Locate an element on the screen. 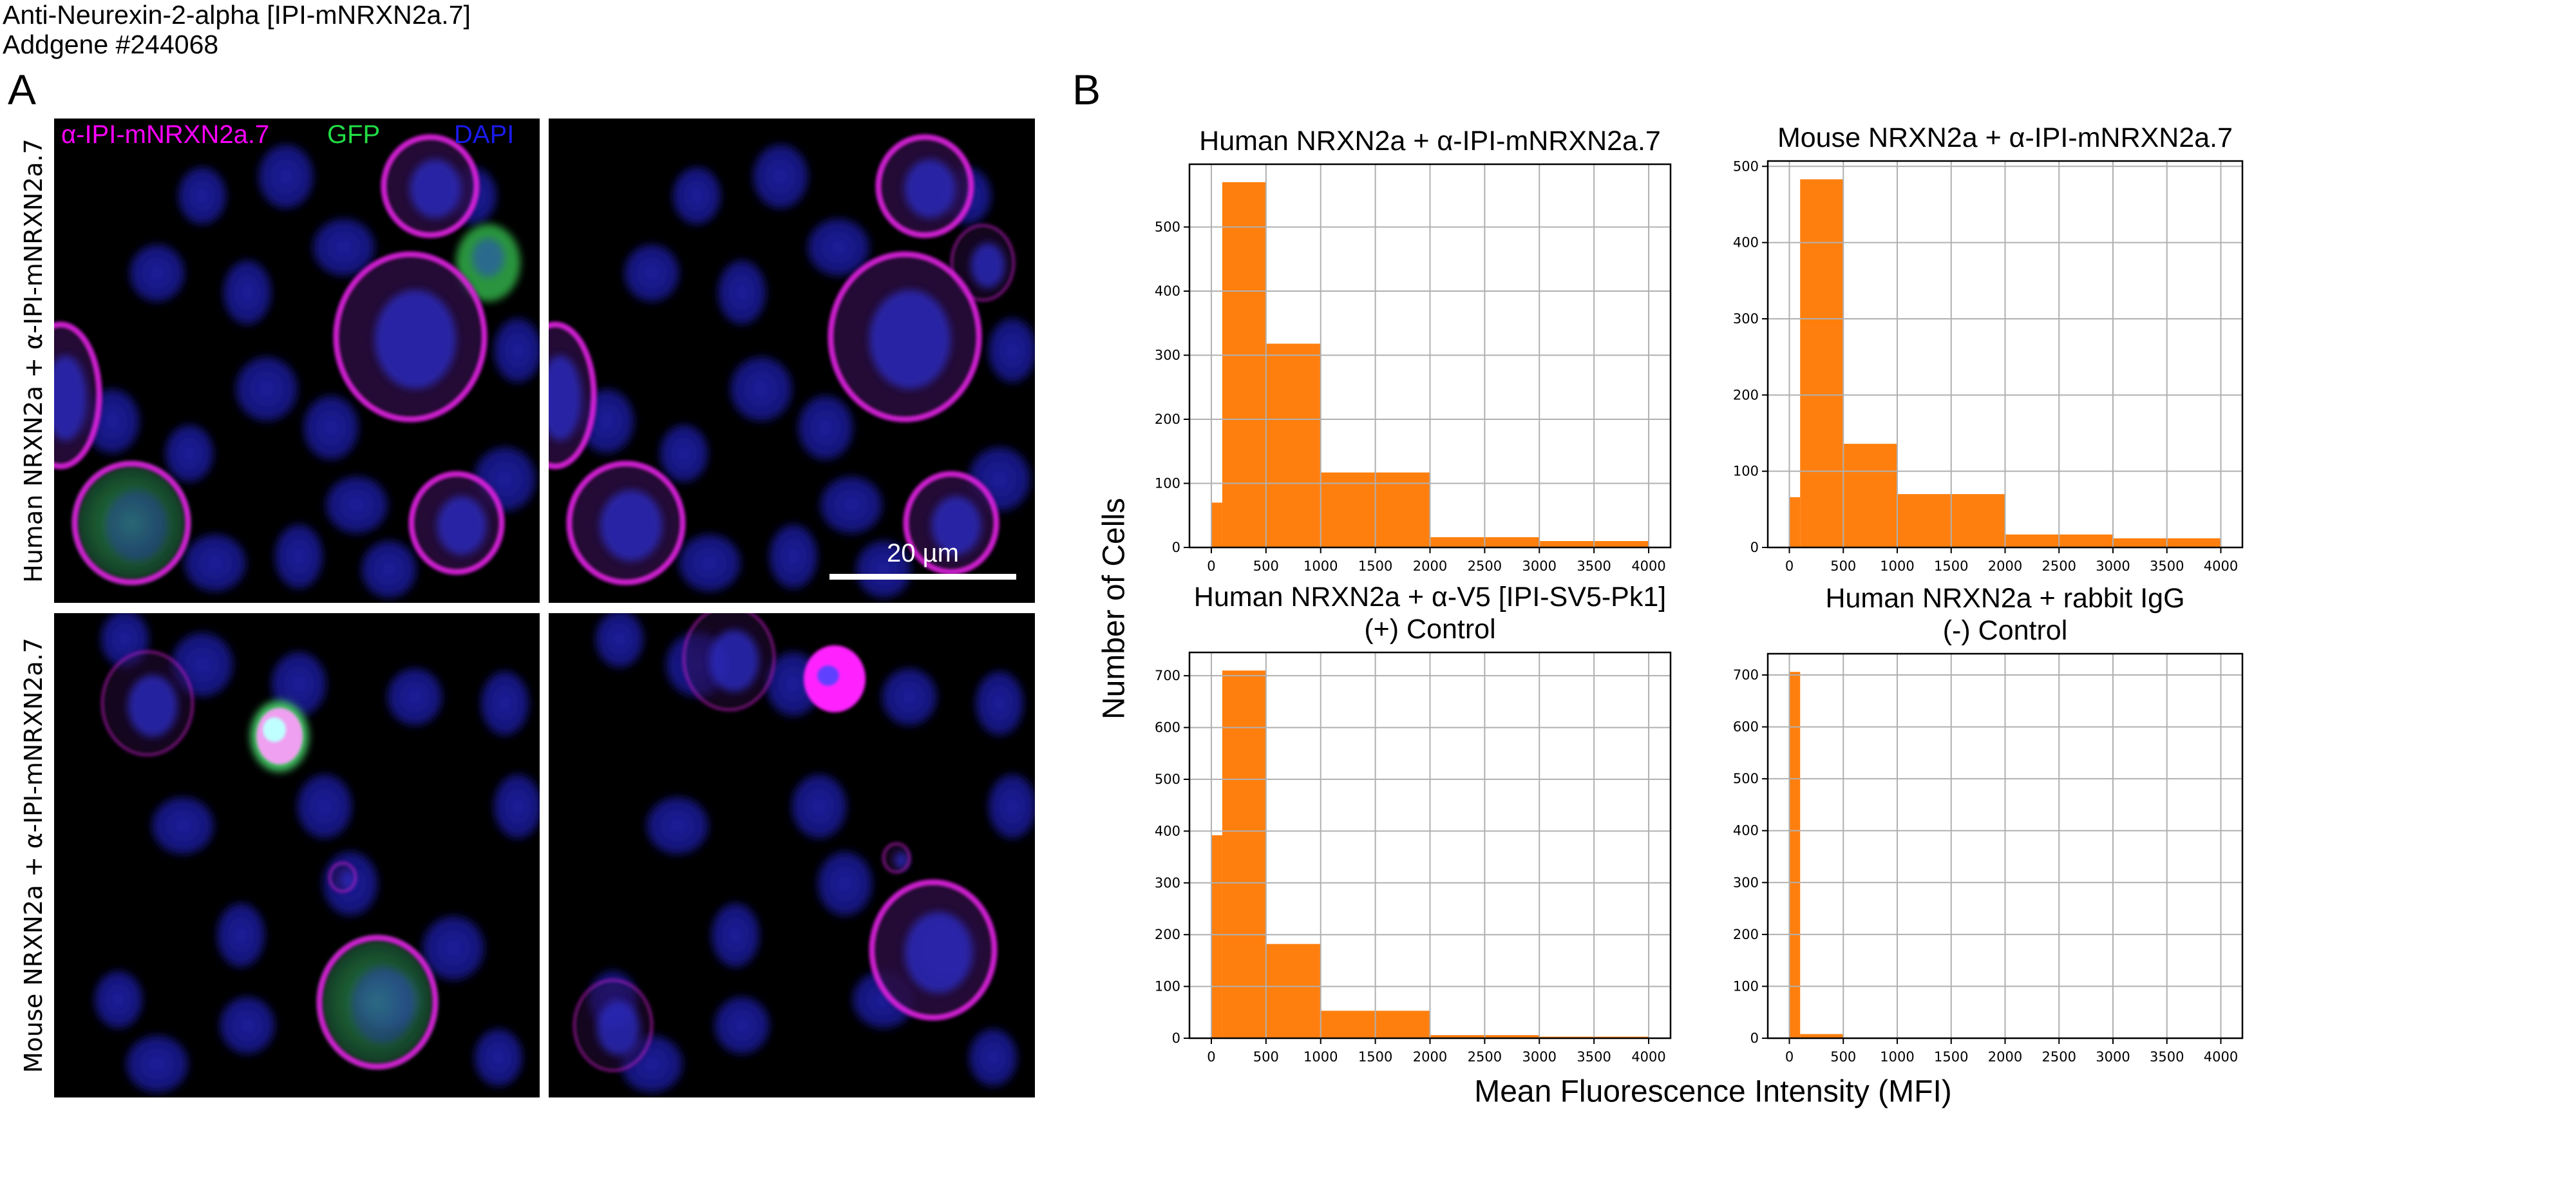  chart-title: (-) Control is located at coordinates (2006, 630).